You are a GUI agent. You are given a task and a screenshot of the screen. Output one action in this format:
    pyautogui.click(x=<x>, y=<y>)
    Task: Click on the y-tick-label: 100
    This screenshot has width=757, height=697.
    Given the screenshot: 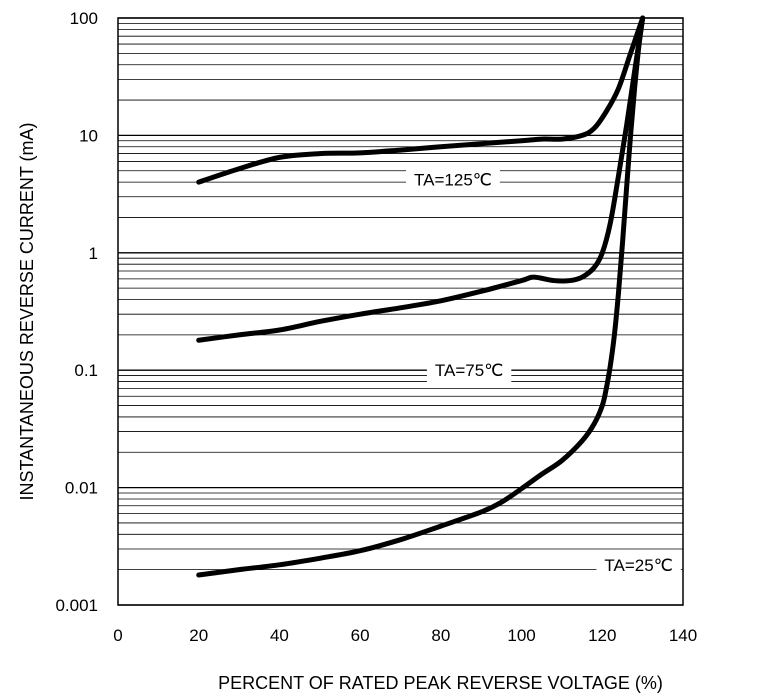 What is the action you would take?
    pyautogui.click(x=84, y=18)
    